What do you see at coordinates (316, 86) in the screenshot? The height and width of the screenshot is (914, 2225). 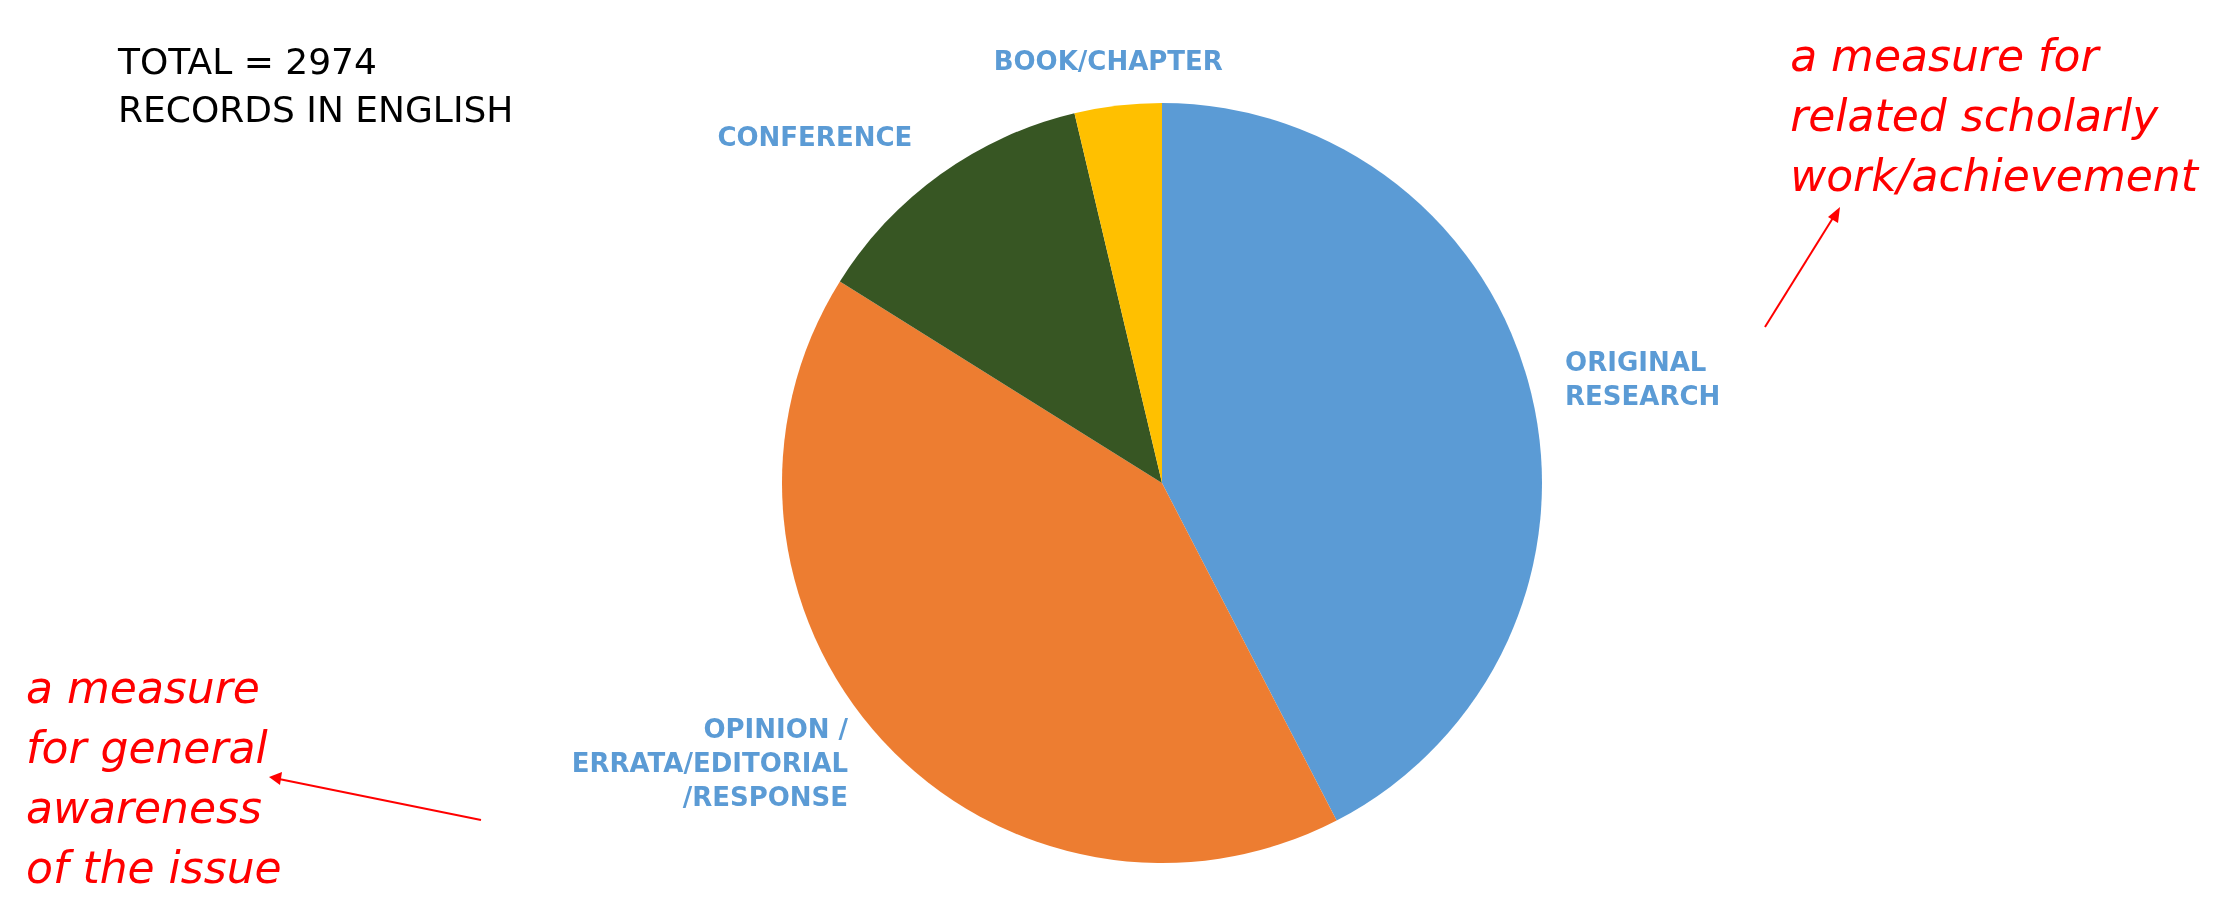 I see `text: TOTAL = 2974 RECORDS IN ENGLISH` at bounding box center [316, 86].